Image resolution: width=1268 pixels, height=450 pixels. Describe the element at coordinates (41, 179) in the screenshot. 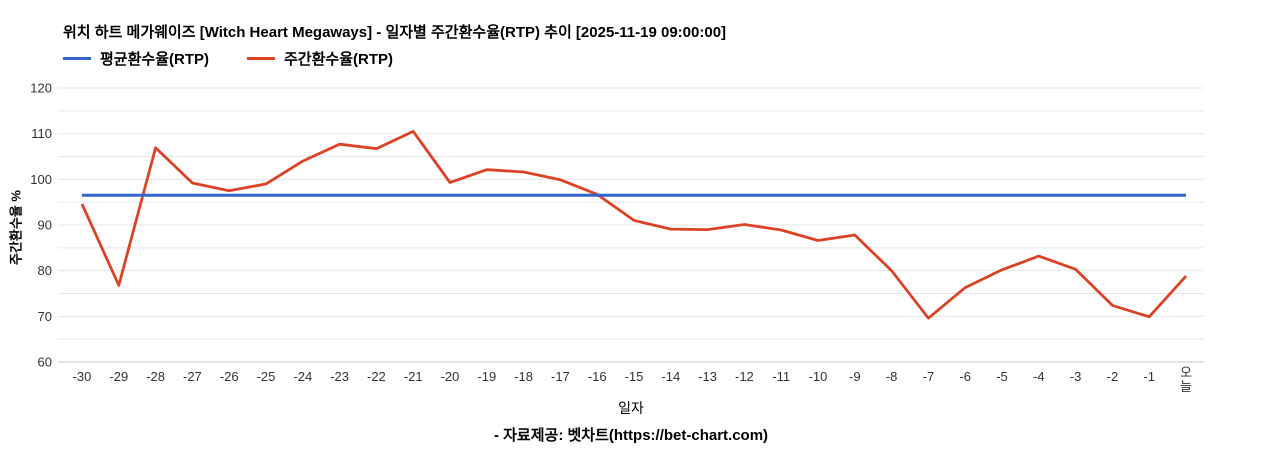

I see `svg-text: 100` at that location.